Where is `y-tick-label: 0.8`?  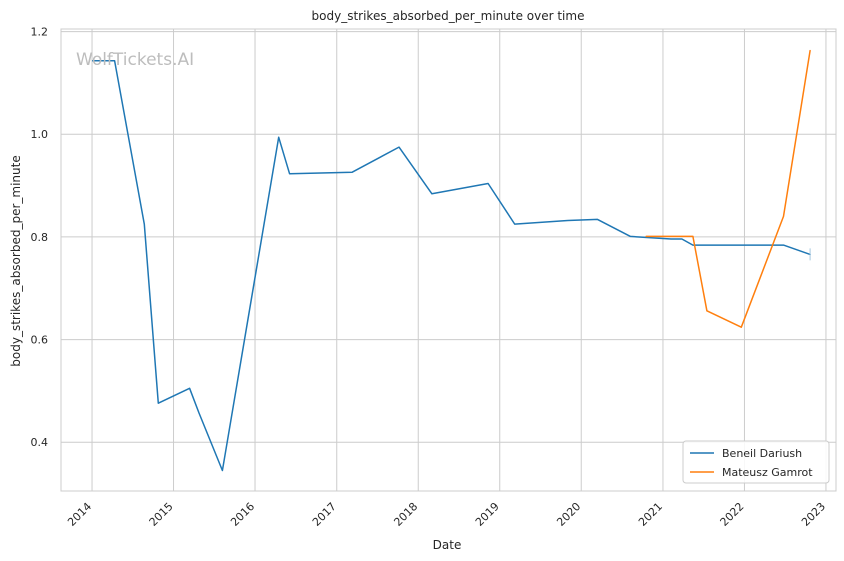
y-tick-label: 0.8 is located at coordinates (40, 237).